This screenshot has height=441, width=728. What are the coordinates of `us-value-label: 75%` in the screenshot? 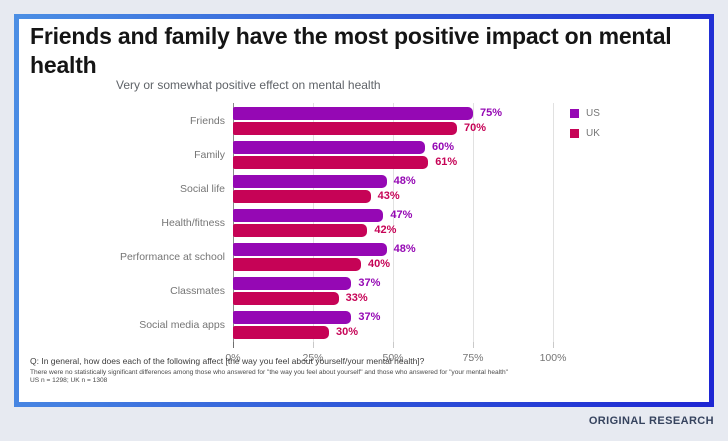 It's located at (491, 113).